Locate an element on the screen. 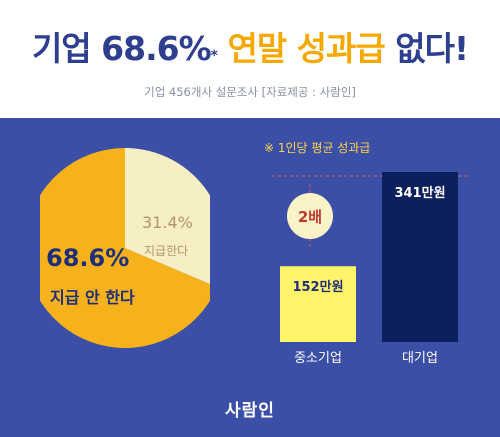 The width and height of the screenshot is (500, 437). bar-category-sme: 중소기업 is located at coordinates (318, 358).